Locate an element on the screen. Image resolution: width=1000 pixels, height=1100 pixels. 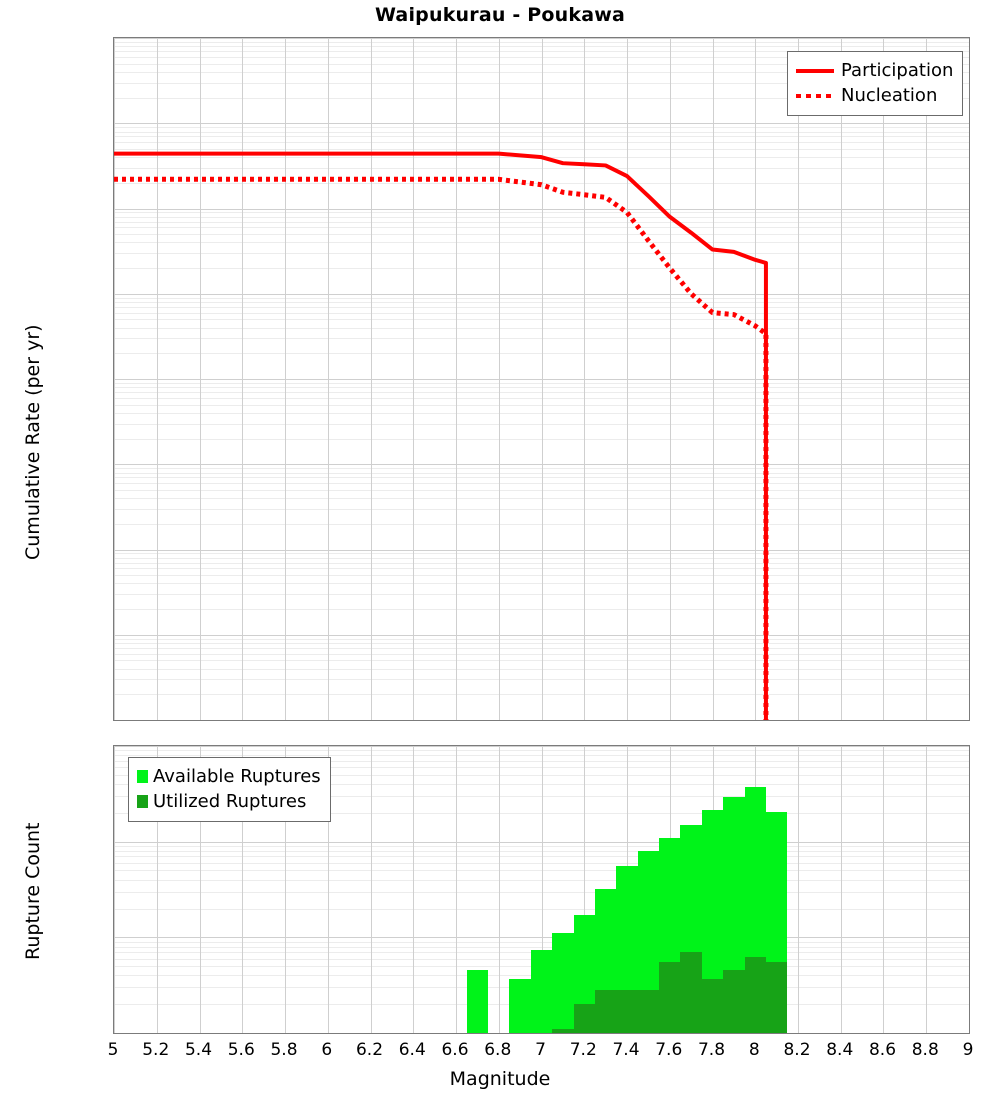
x-axis-tick-label: 6.6 is located at coordinates (455, 1050).